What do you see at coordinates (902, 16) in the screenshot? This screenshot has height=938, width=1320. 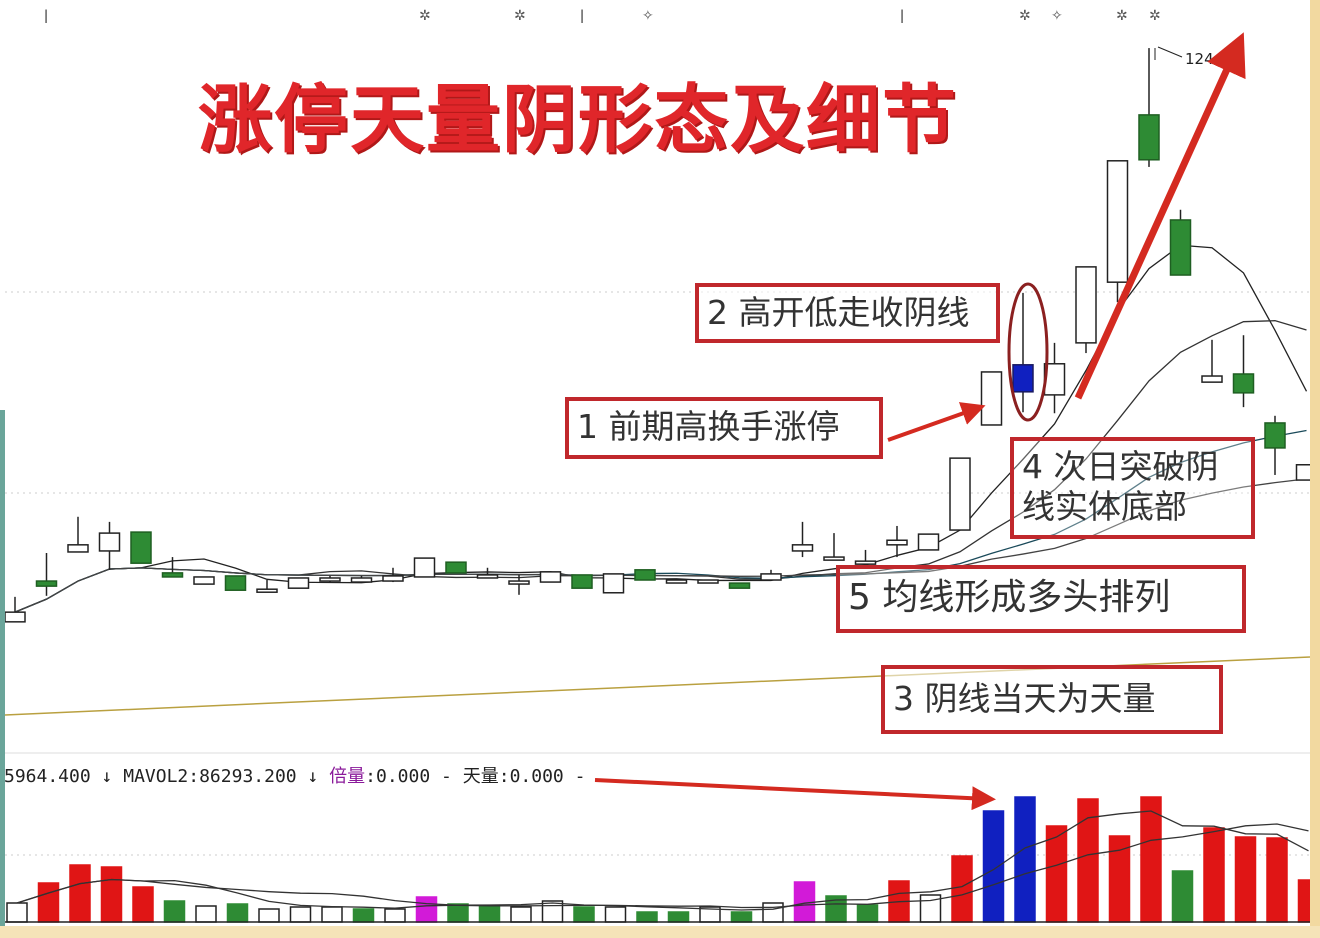 I see `event-marker-icon: ǀ` at bounding box center [902, 16].